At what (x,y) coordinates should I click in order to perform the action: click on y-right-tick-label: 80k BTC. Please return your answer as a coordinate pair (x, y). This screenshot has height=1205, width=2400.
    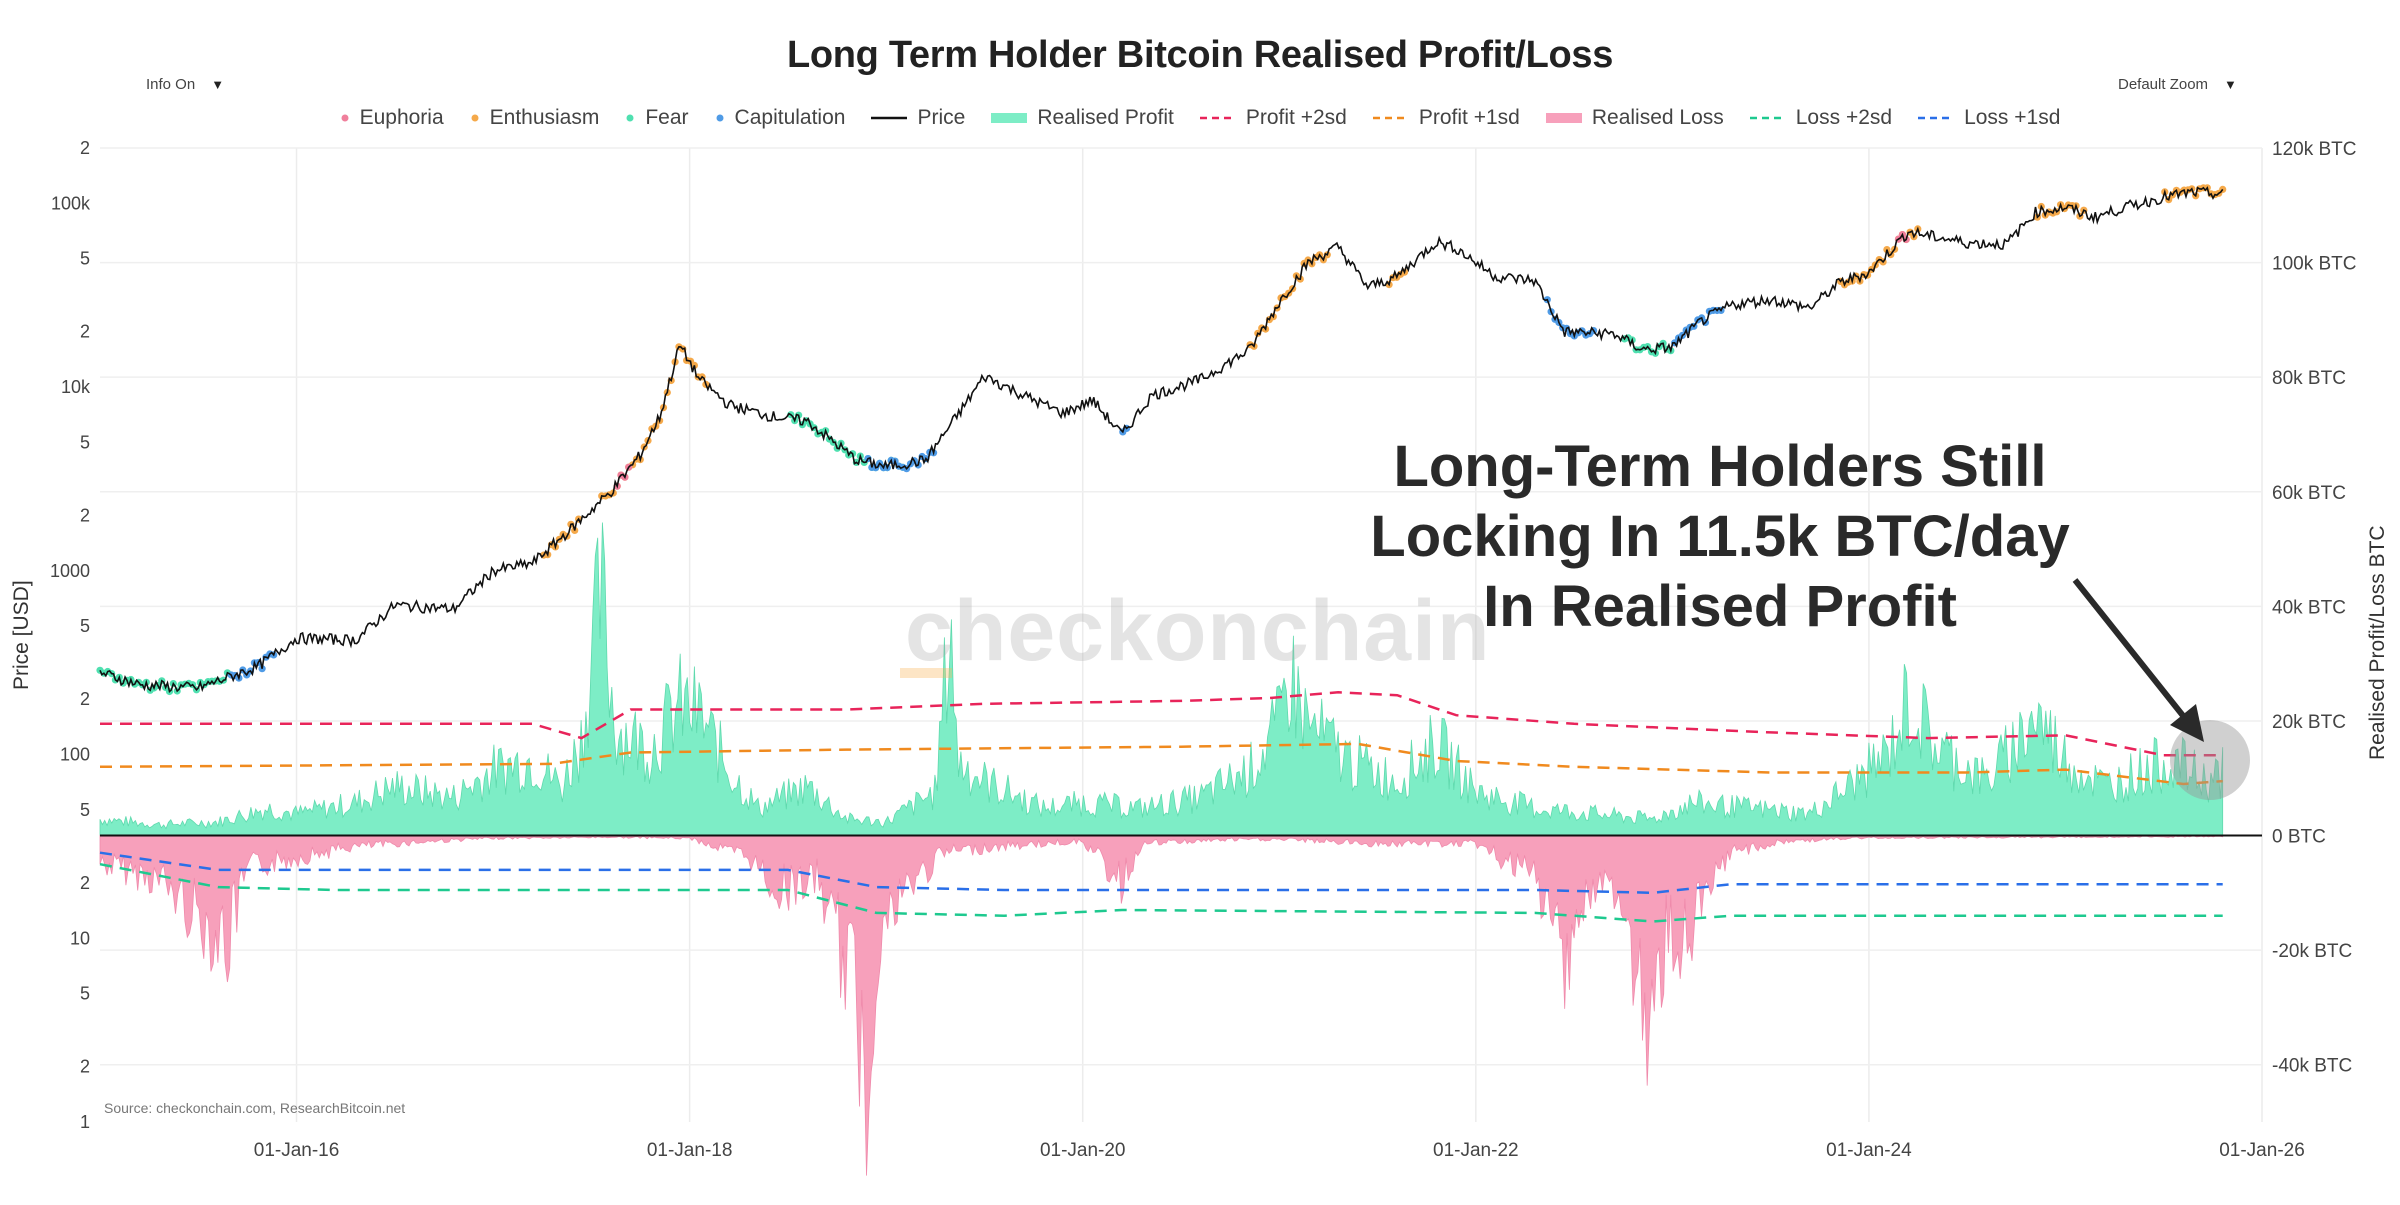
    Looking at the image, I should click on (2309, 378).